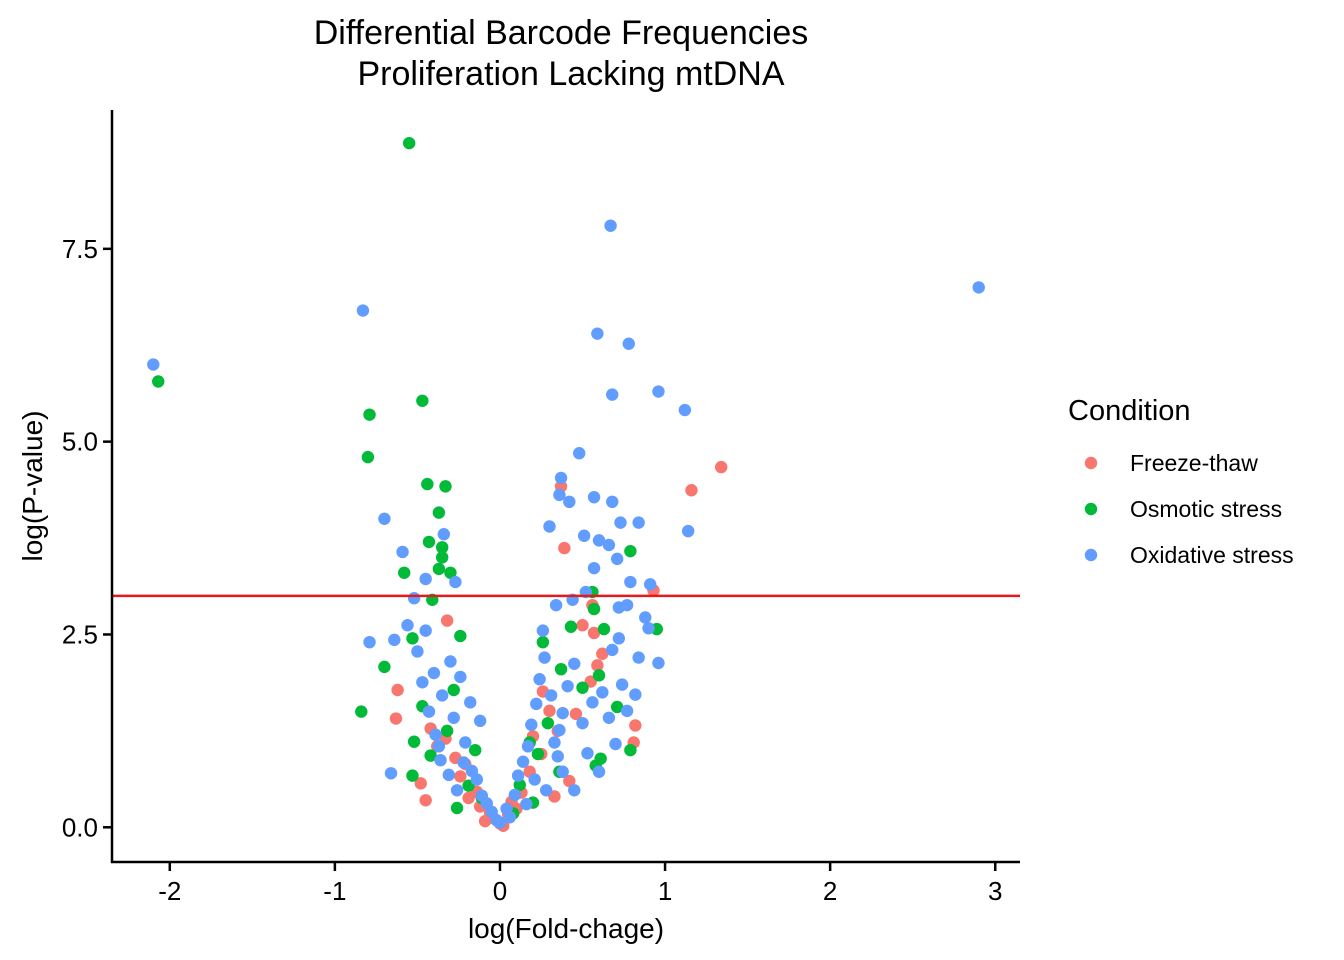 This screenshot has height=960, width=1344. What do you see at coordinates (500, 891) in the screenshot?
I see `x-tick-label: 0` at bounding box center [500, 891].